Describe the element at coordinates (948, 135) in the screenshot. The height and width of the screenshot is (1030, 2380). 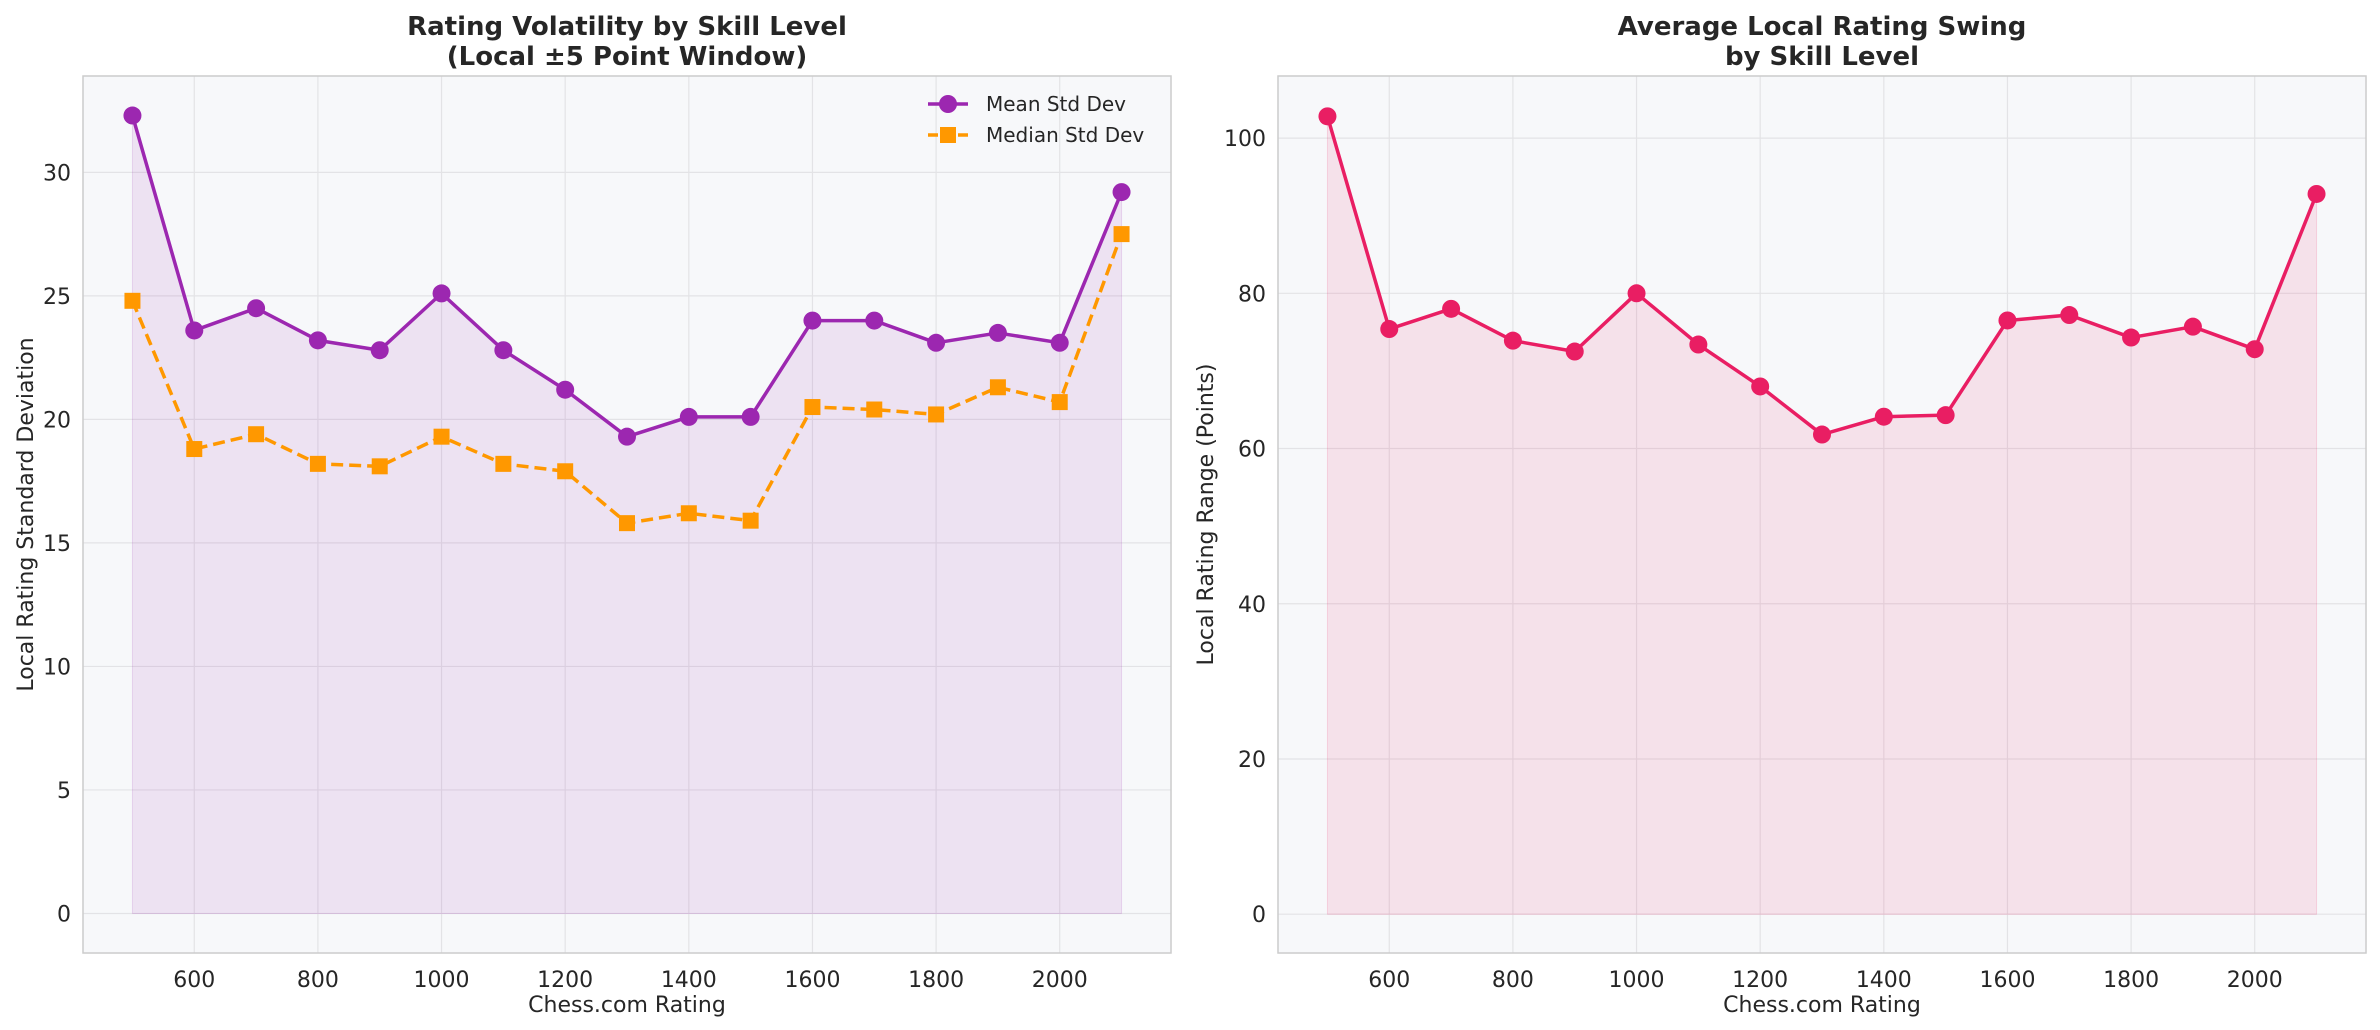
I see `legend-marker-median` at that location.